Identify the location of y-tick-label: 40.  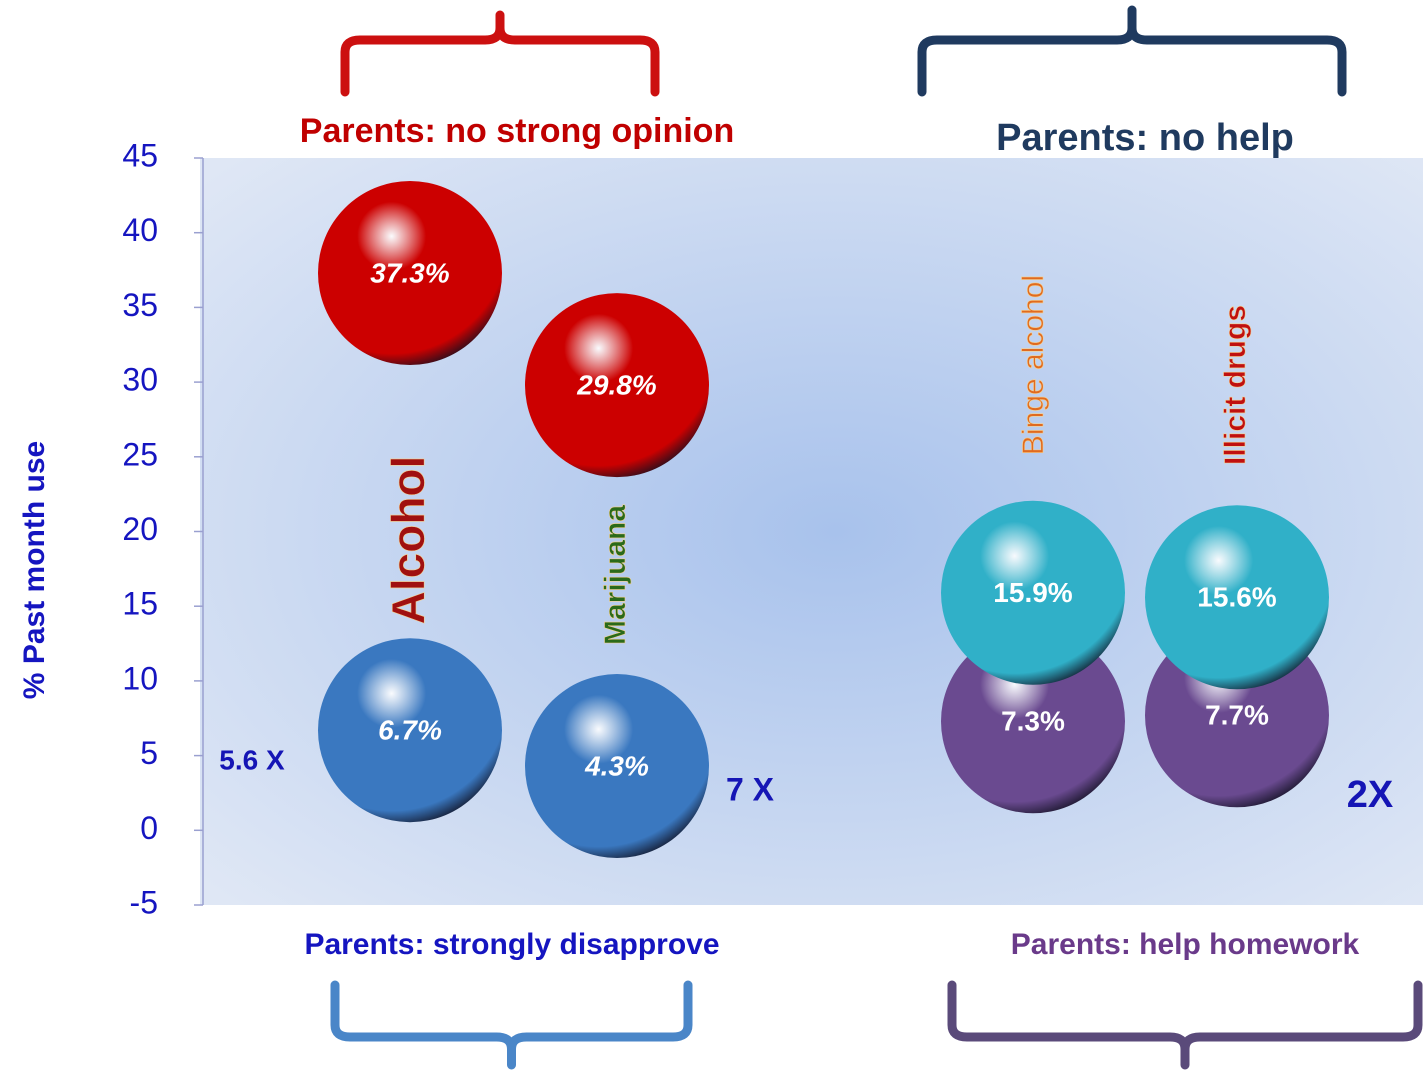
(140, 230).